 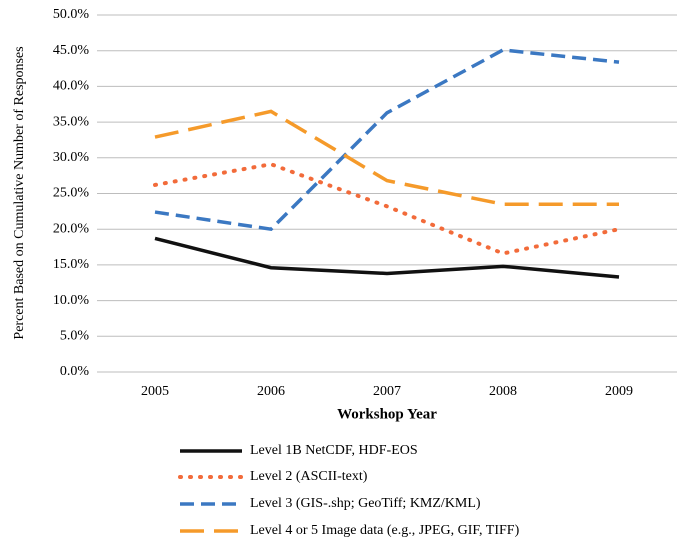 I want to click on x-tick-label: 2005, so click(x=155, y=391).